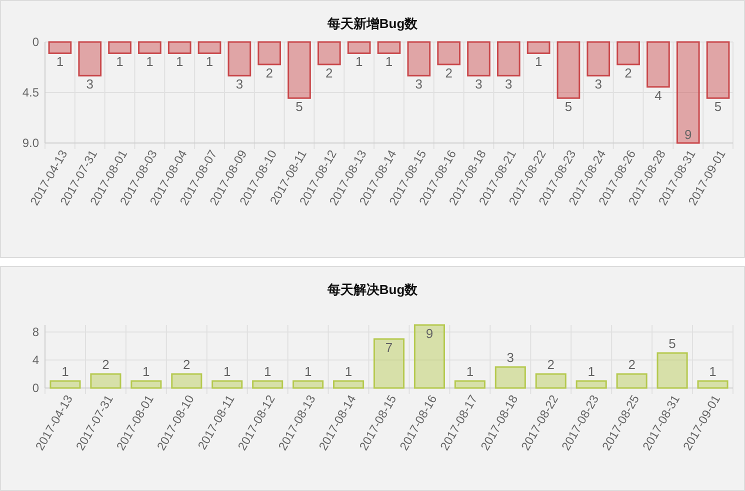 Image resolution: width=745 pixels, height=491 pixels. Describe the element at coordinates (36, 360) in the screenshot. I see `y-tick-label: 4` at that location.